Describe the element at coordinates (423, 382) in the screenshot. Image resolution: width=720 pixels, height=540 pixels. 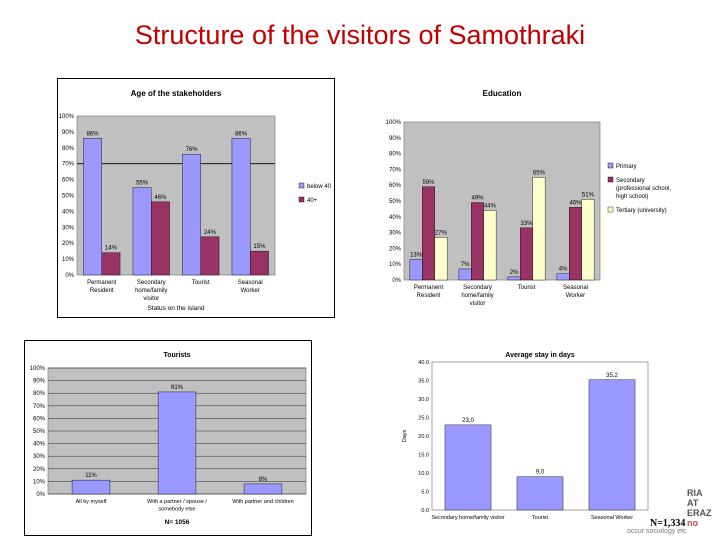
I see `y-tick-label: 35.0` at that location.